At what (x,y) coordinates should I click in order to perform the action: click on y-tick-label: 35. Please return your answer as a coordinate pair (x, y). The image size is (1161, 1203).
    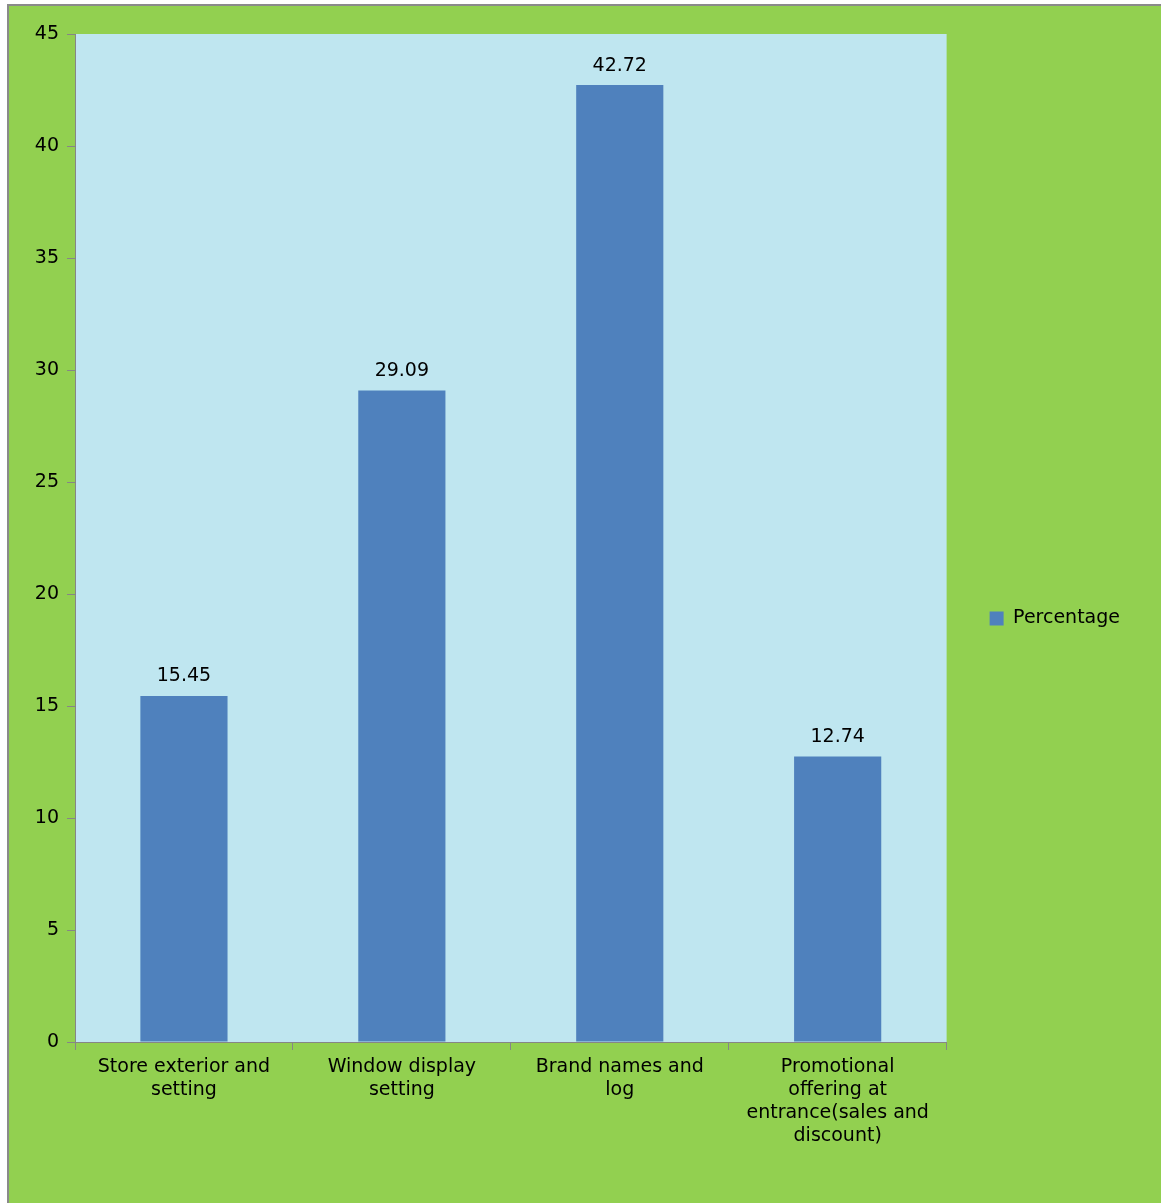
    Looking at the image, I should click on (46, 255).